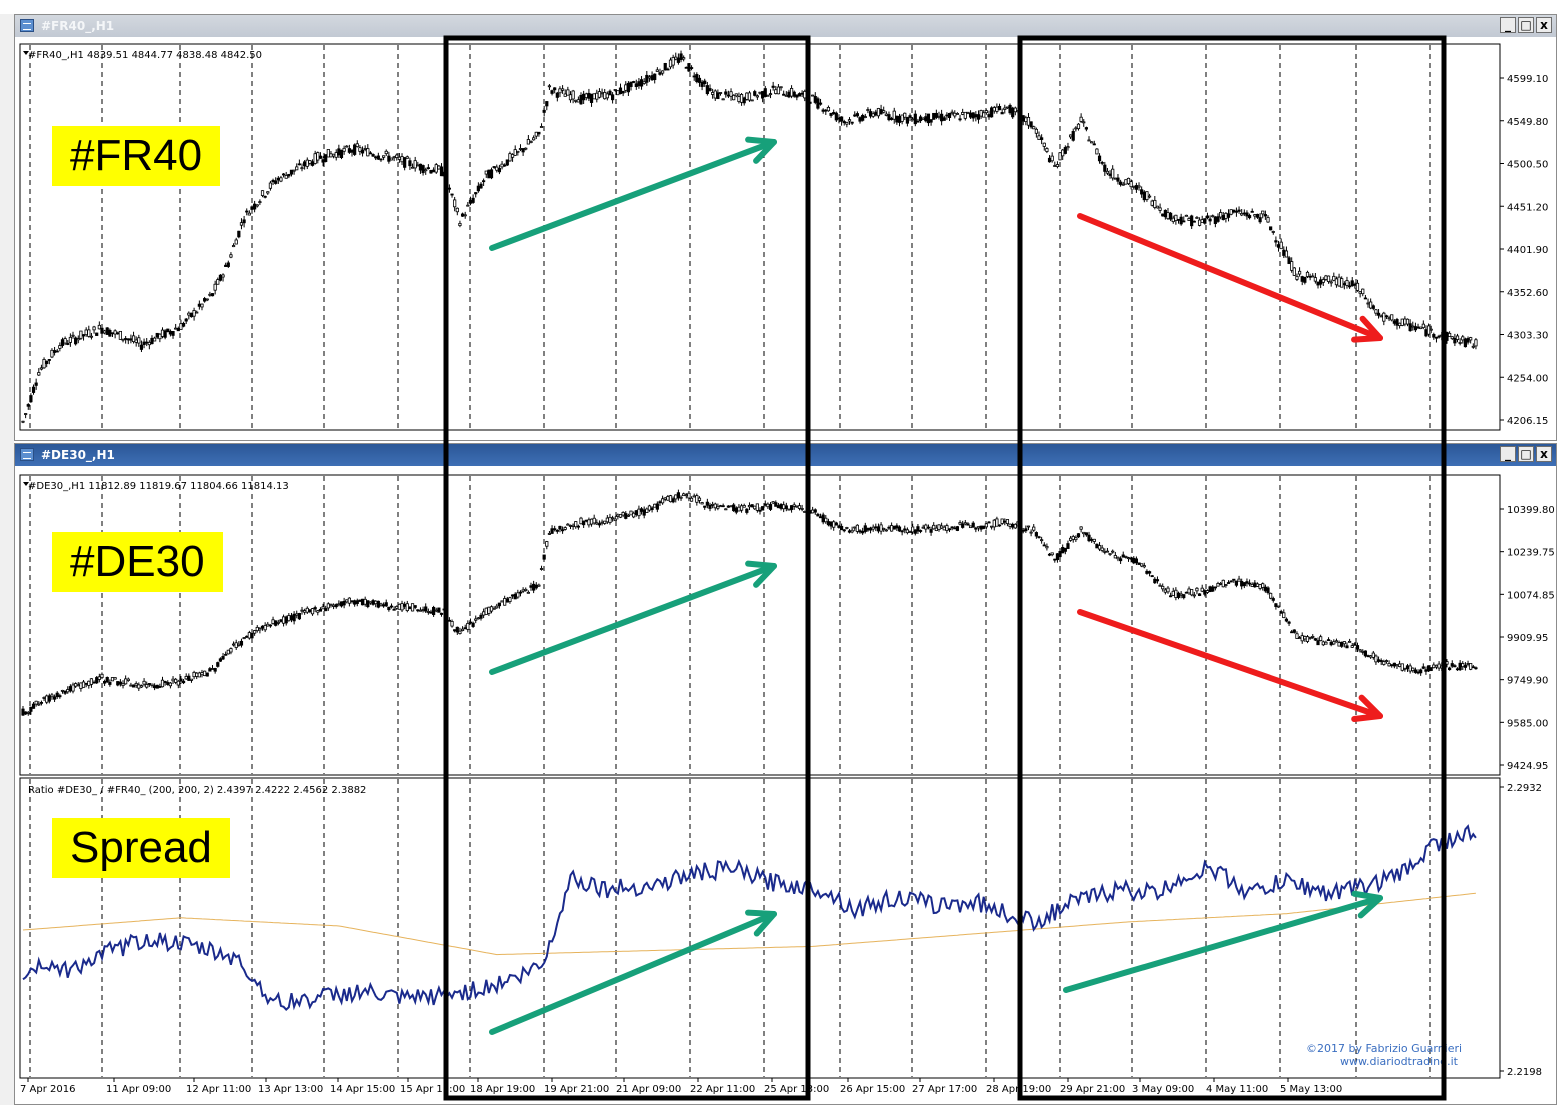 This screenshot has height=1105, width=1557. Describe the element at coordinates (761, 150) in the screenshot. I see `arrow-head` at that location.